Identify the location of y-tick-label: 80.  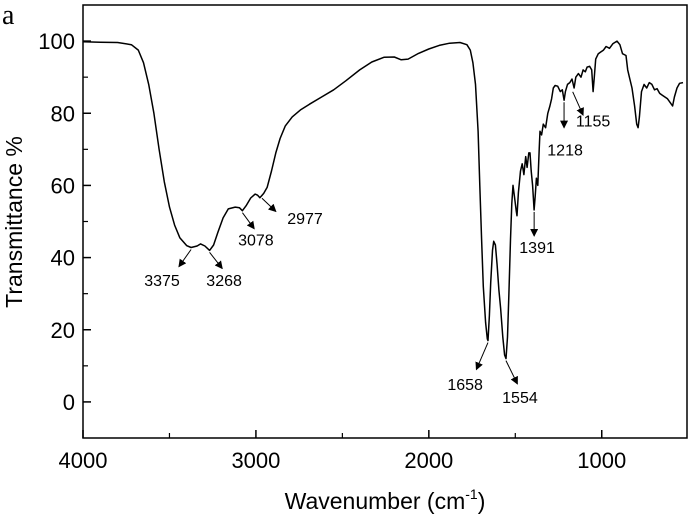
(63, 113).